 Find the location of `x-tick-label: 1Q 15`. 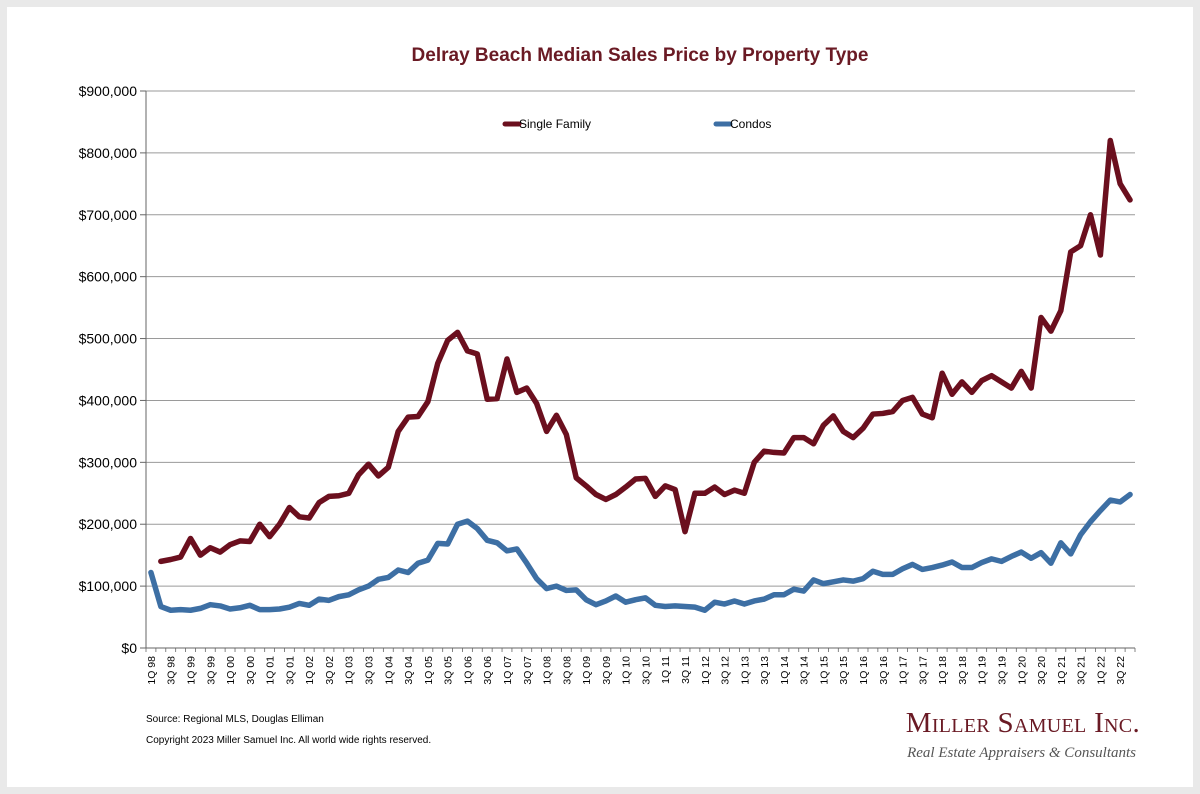

x-tick-label: 1Q 15 is located at coordinates (824, 670).